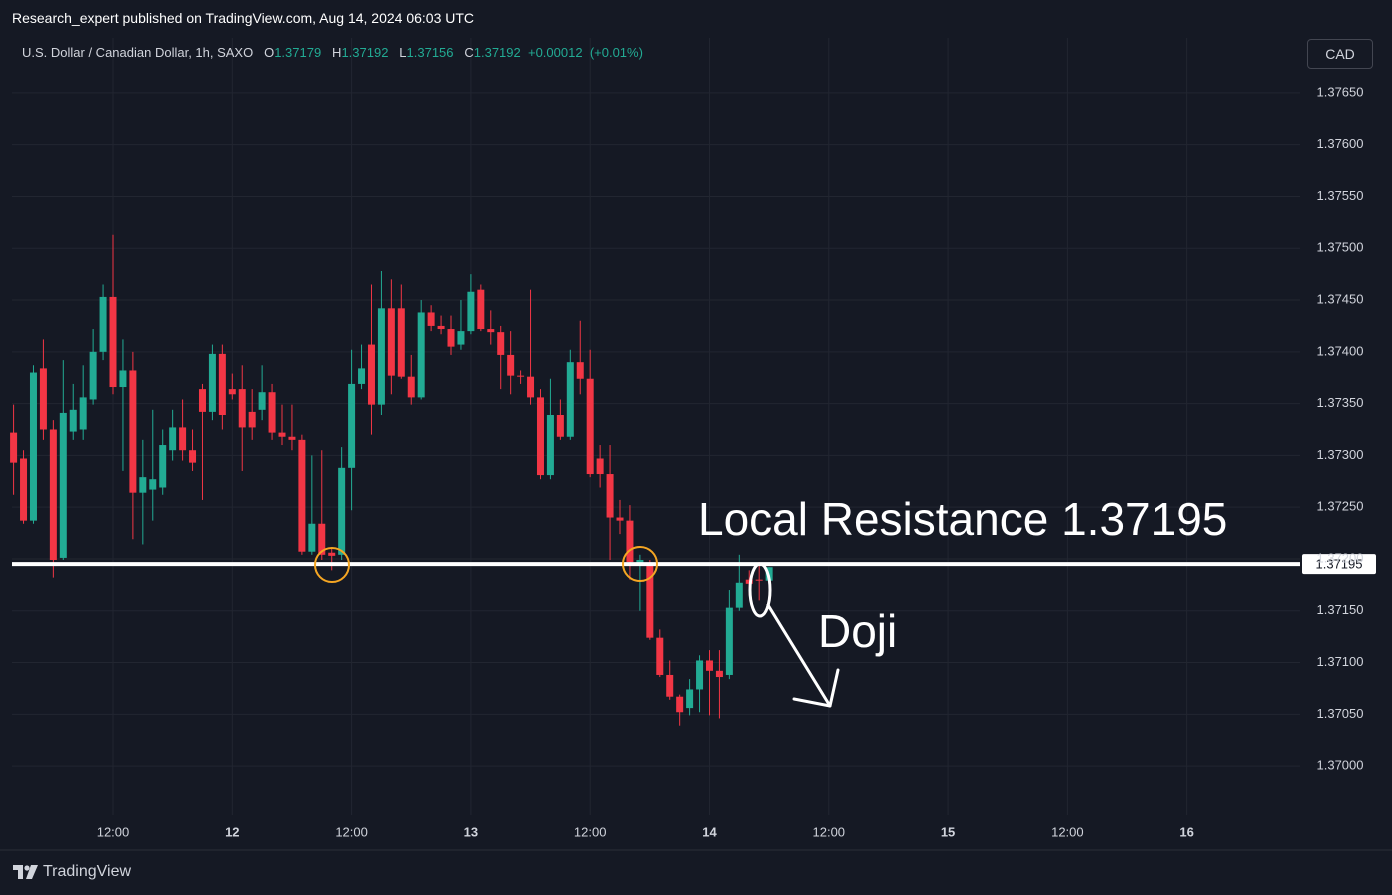 This screenshot has width=1392, height=895. I want to click on x-tick-label: 13, so click(471, 831).